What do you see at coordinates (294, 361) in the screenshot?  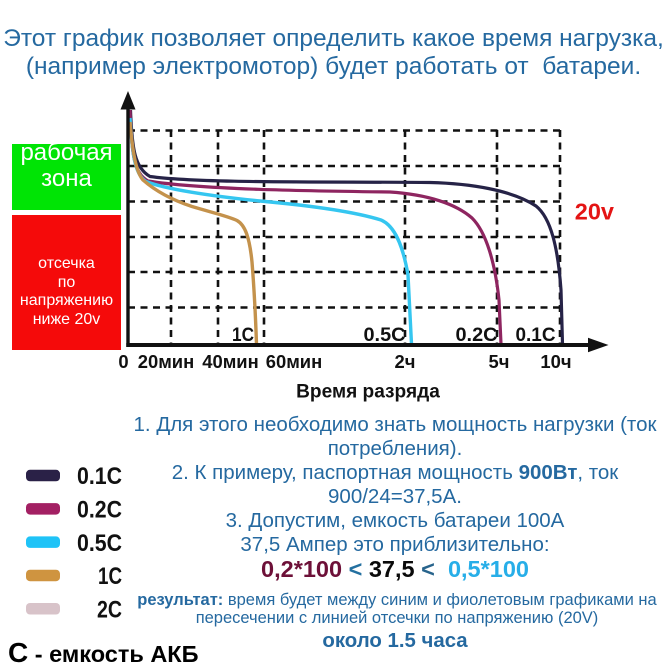 I see `svg-text: 60мин` at bounding box center [294, 361].